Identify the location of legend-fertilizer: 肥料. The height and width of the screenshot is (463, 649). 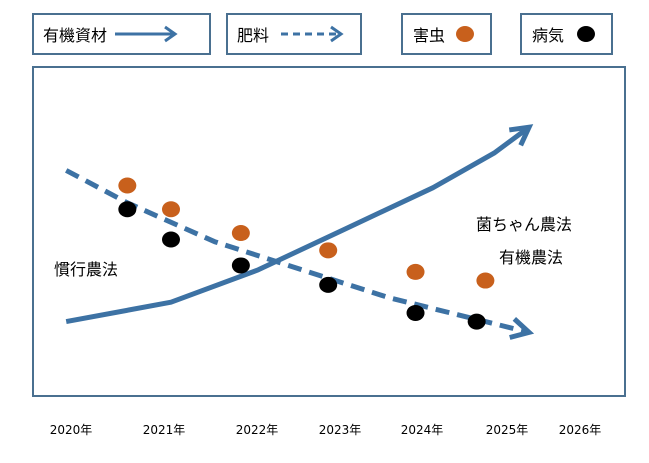
(294, 34).